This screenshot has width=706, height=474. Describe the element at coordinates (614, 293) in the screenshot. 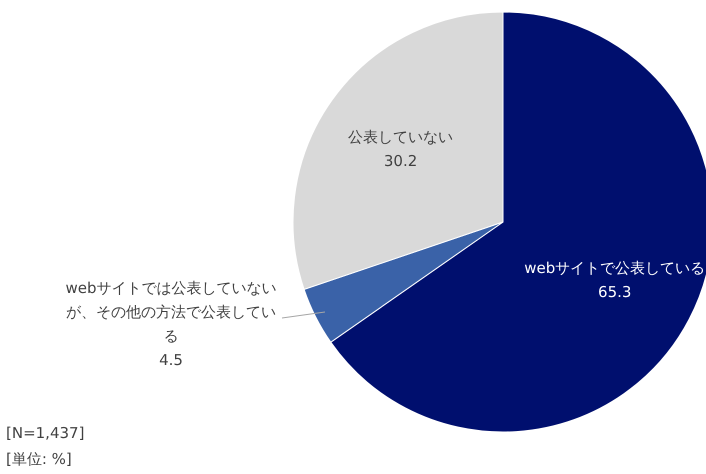

I see `data-label: 65.3` at that location.